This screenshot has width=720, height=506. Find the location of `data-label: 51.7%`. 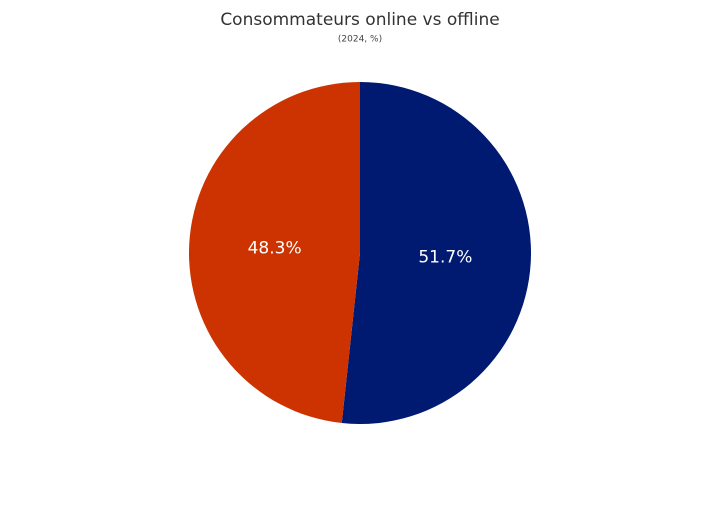

data-label: 51.7% is located at coordinates (445, 258).